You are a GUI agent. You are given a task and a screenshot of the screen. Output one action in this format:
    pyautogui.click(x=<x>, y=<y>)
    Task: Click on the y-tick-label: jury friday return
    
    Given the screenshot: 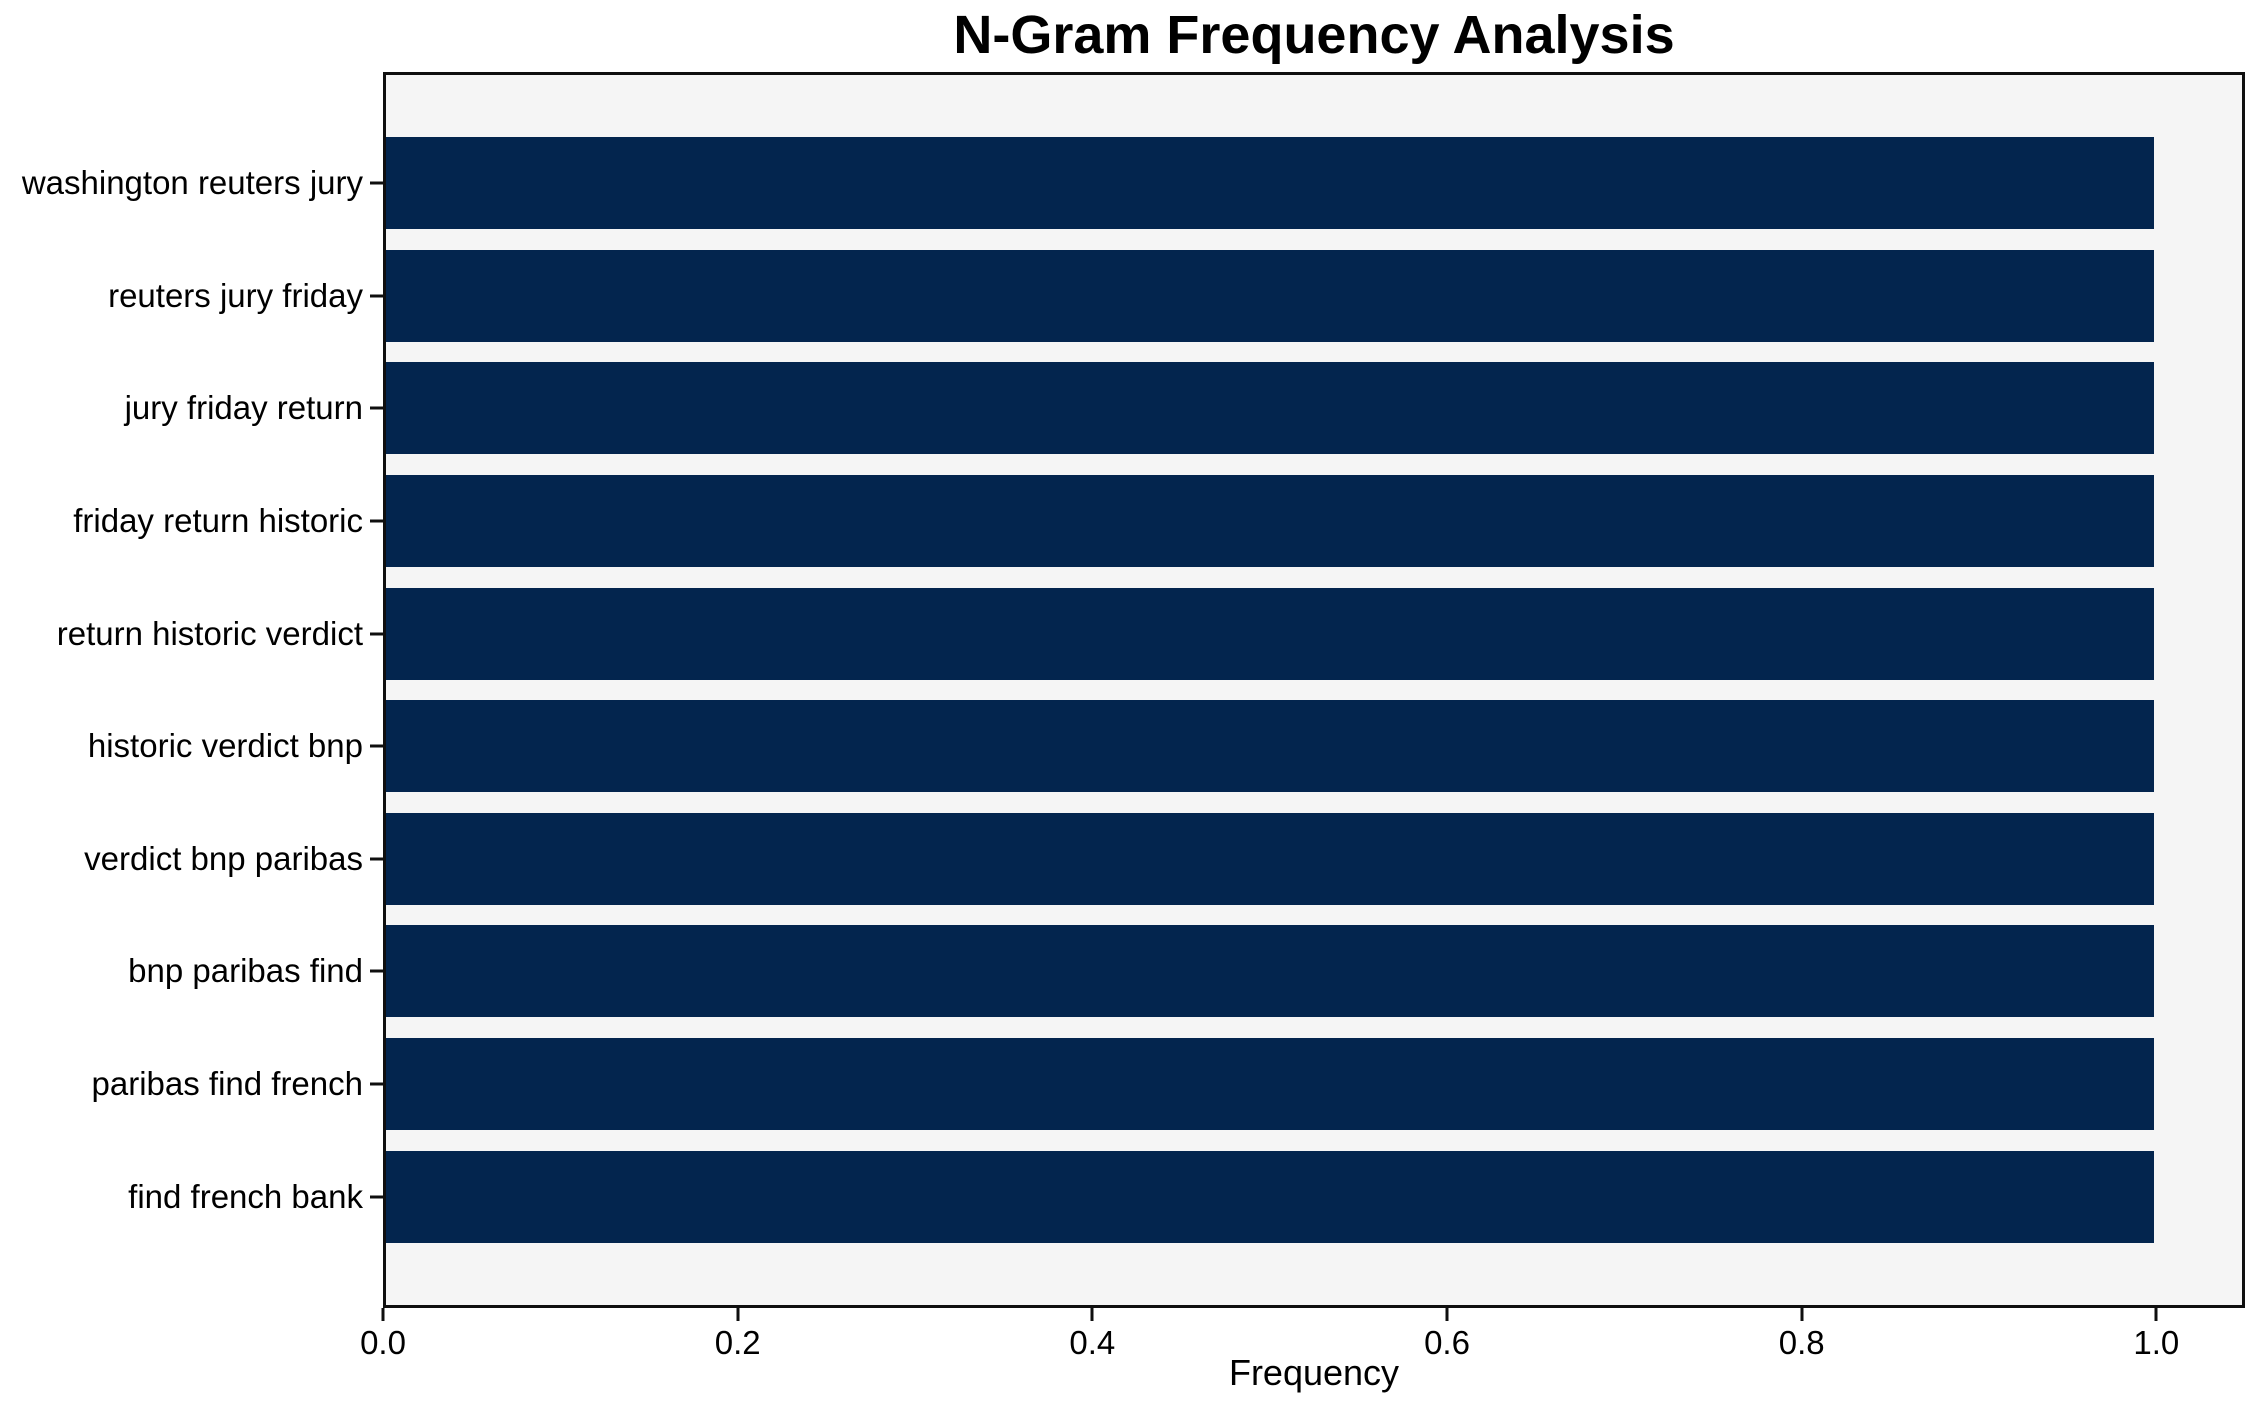 What is the action you would take?
    pyautogui.click(x=243, y=408)
    